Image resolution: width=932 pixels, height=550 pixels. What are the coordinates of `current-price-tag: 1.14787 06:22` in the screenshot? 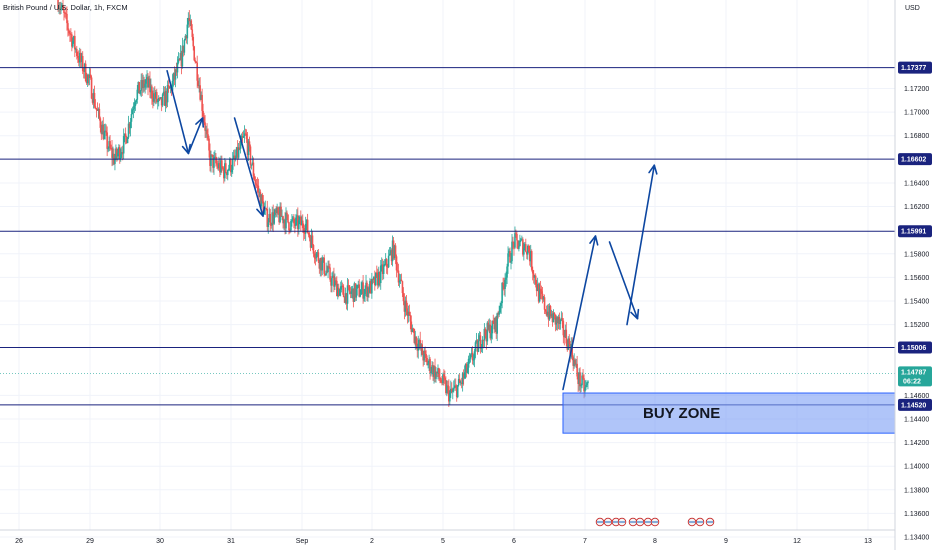 It's located at (915, 376).